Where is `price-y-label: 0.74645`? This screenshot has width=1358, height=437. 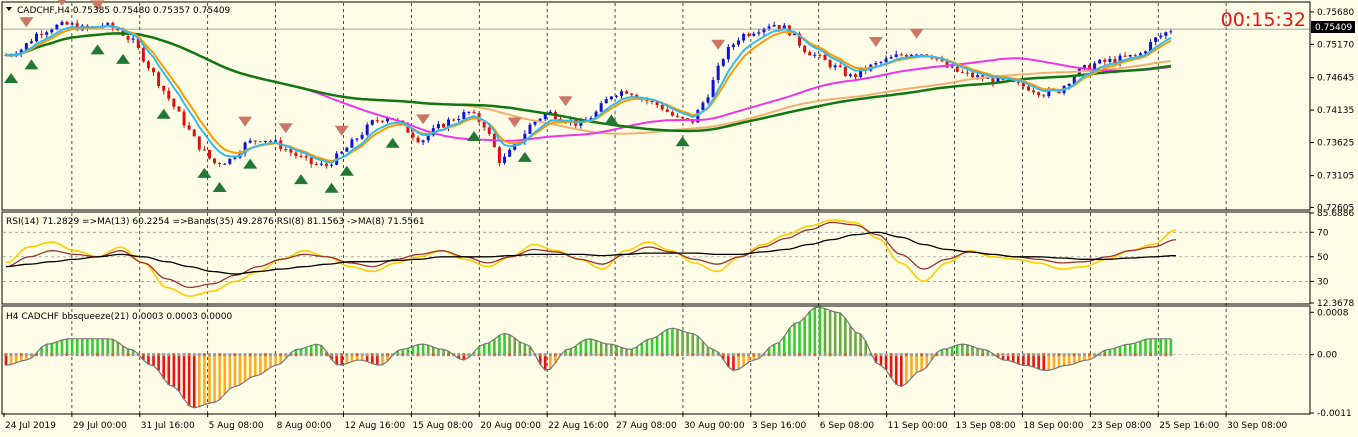
price-y-label: 0.74645 is located at coordinates (1335, 79).